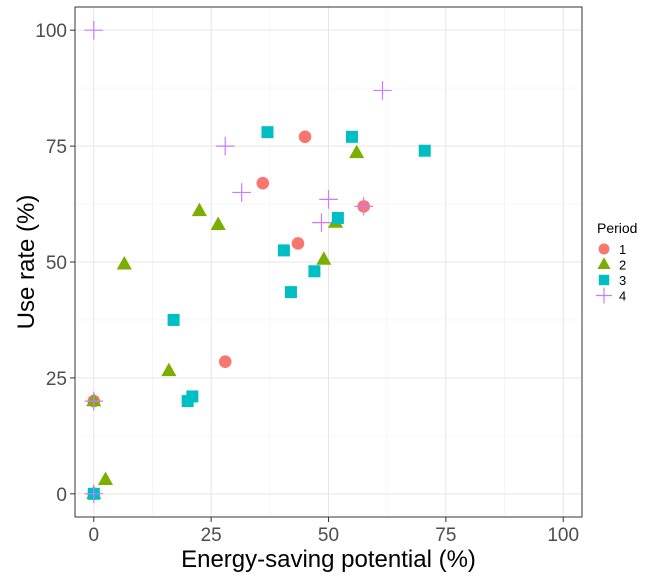 This screenshot has width=654, height=576. I want to click on x-tick-label: 100, so click(563, 535).